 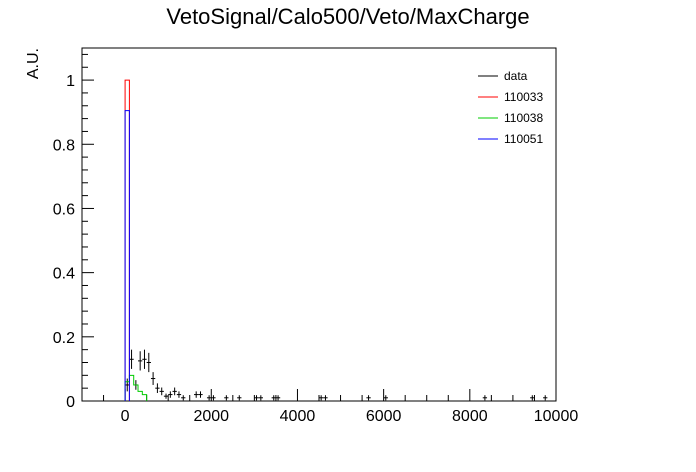 What do you see at coordinates (523, 118) in the screenshot?
I see `legend-label: 110038` at bounding box center [523, 118].